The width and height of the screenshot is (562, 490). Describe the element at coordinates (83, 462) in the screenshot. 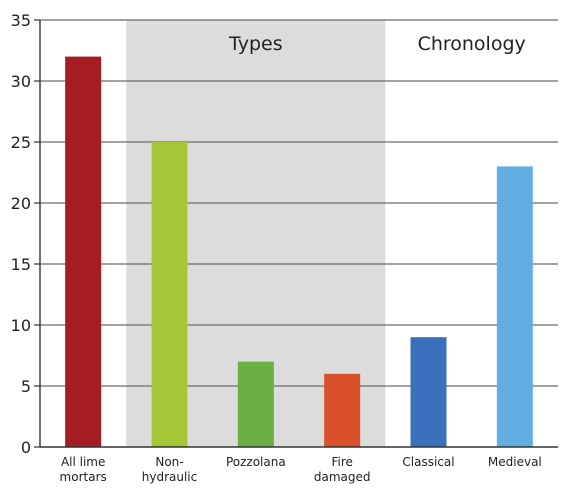

I see `x-tick-label-line: All lime` at that location.